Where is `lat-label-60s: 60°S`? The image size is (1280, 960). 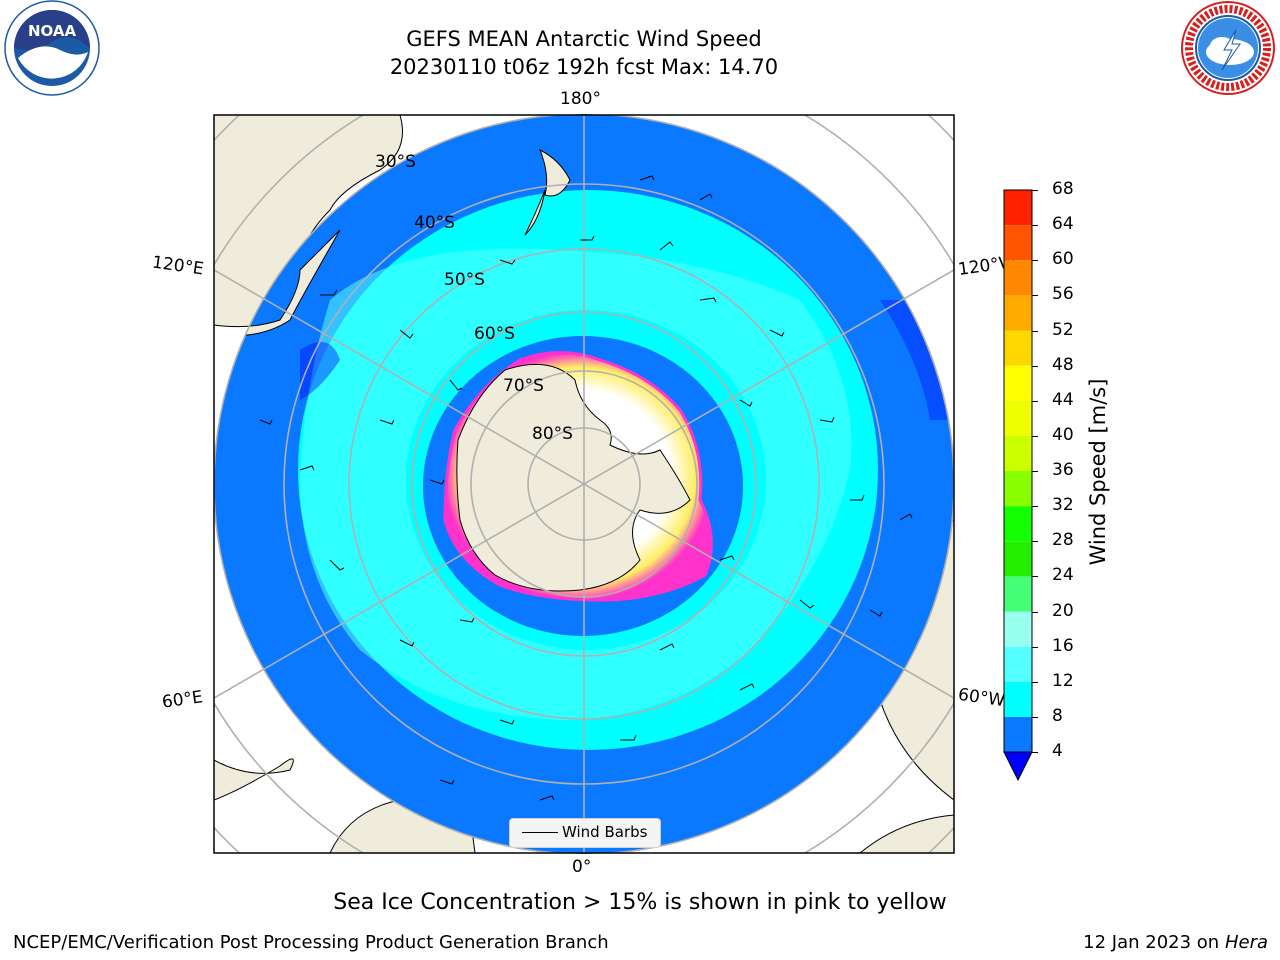
lat-label-60s: 60°S is located at coordinates (494, 334).